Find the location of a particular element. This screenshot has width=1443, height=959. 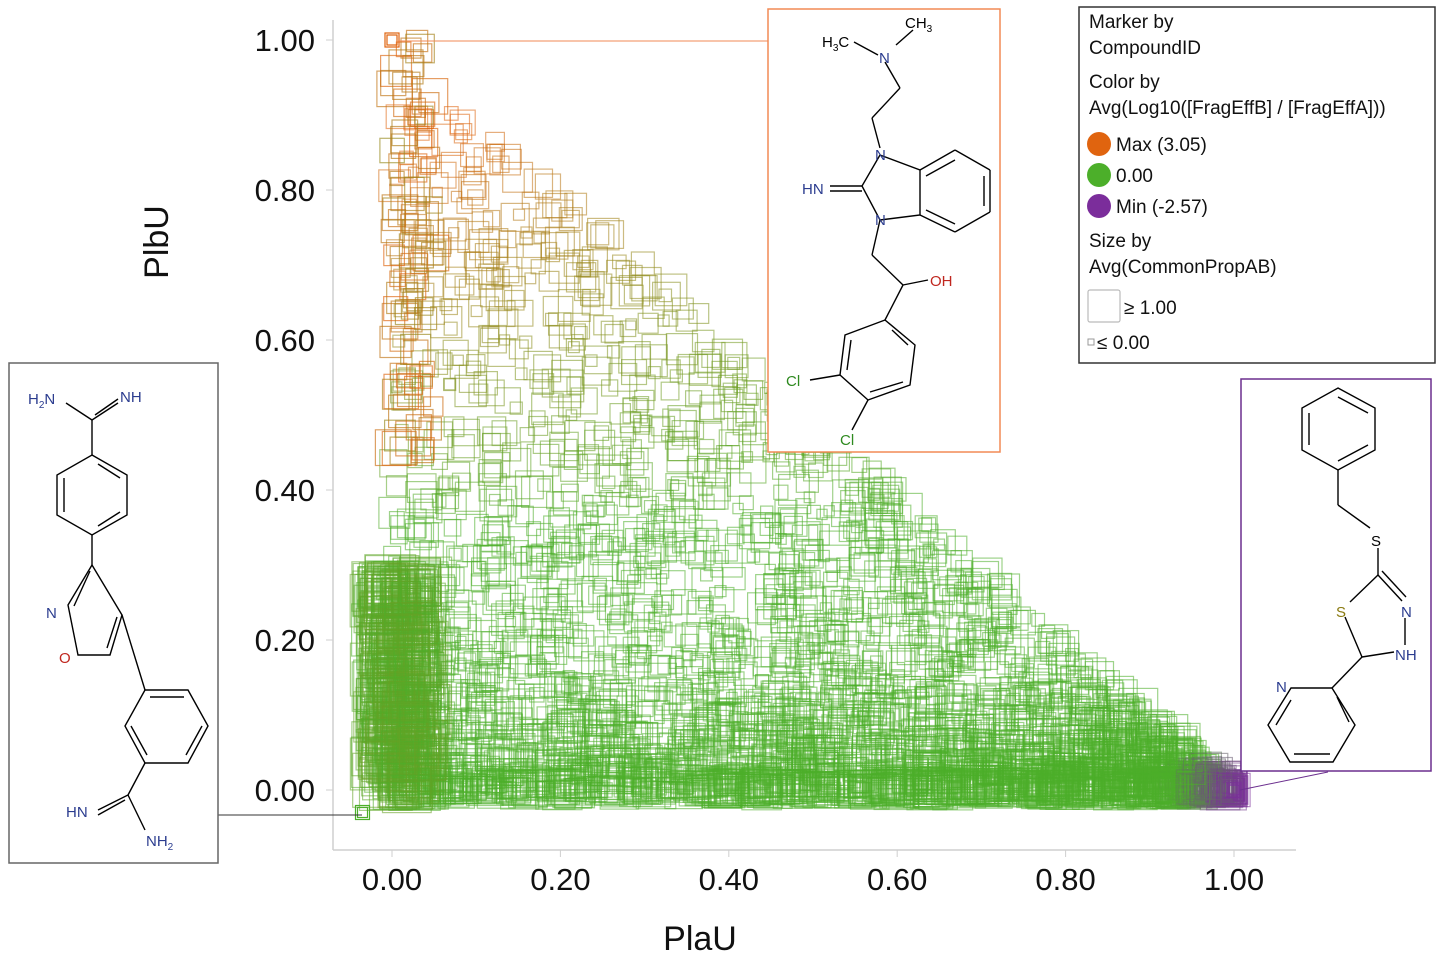

svg-text: N is located at coordinates (1406, 612).